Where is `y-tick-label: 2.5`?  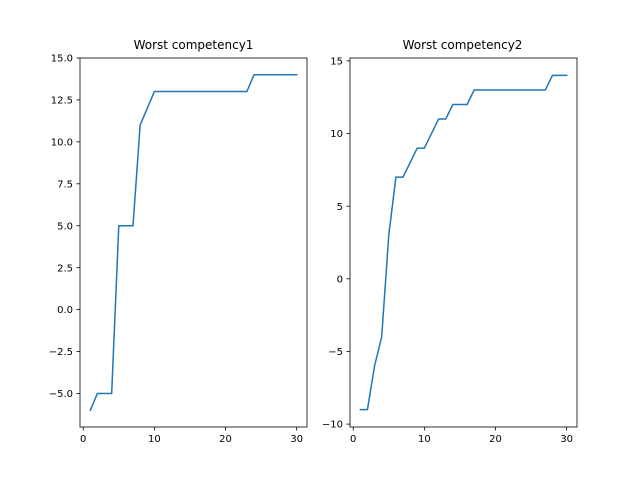
y-tick-label: 2.5 is located at coordinates (65, 268).